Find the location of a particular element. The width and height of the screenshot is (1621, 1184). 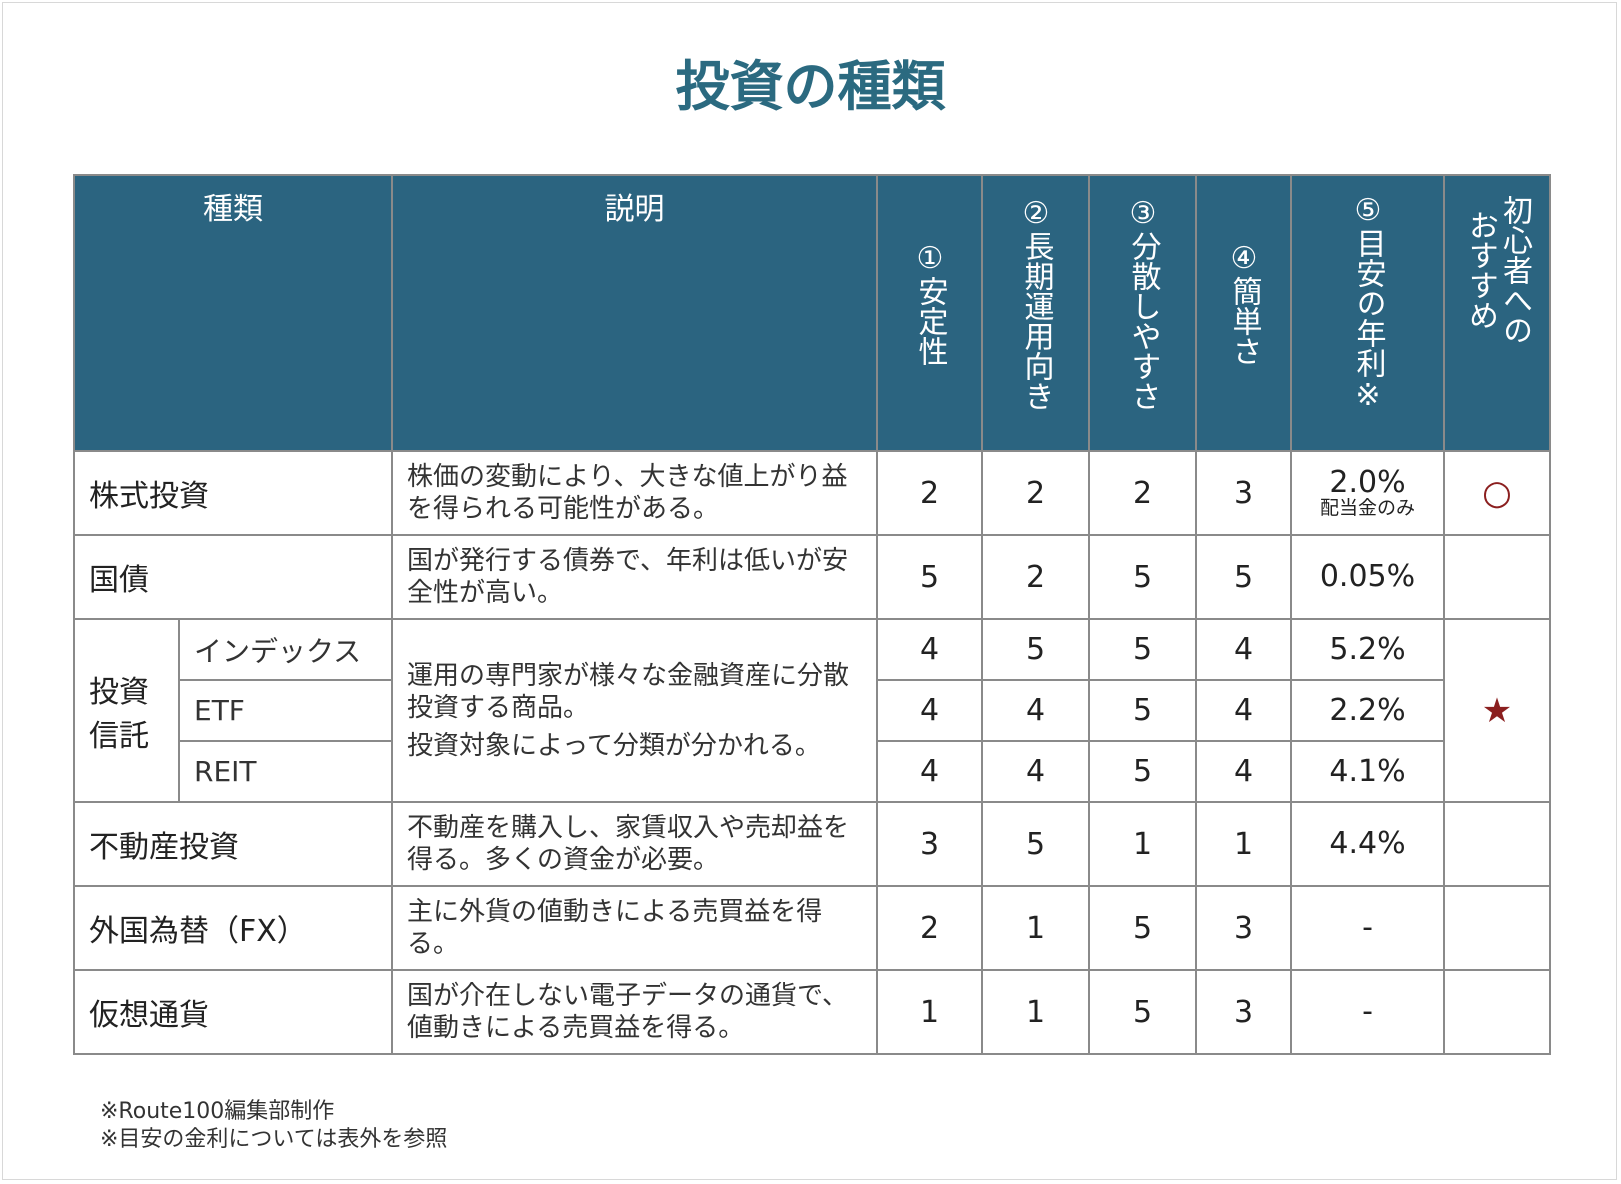

notes: ※Route100編集部制作 ※目安の金利については表外を参照 is located at coordinates (273, 1126).